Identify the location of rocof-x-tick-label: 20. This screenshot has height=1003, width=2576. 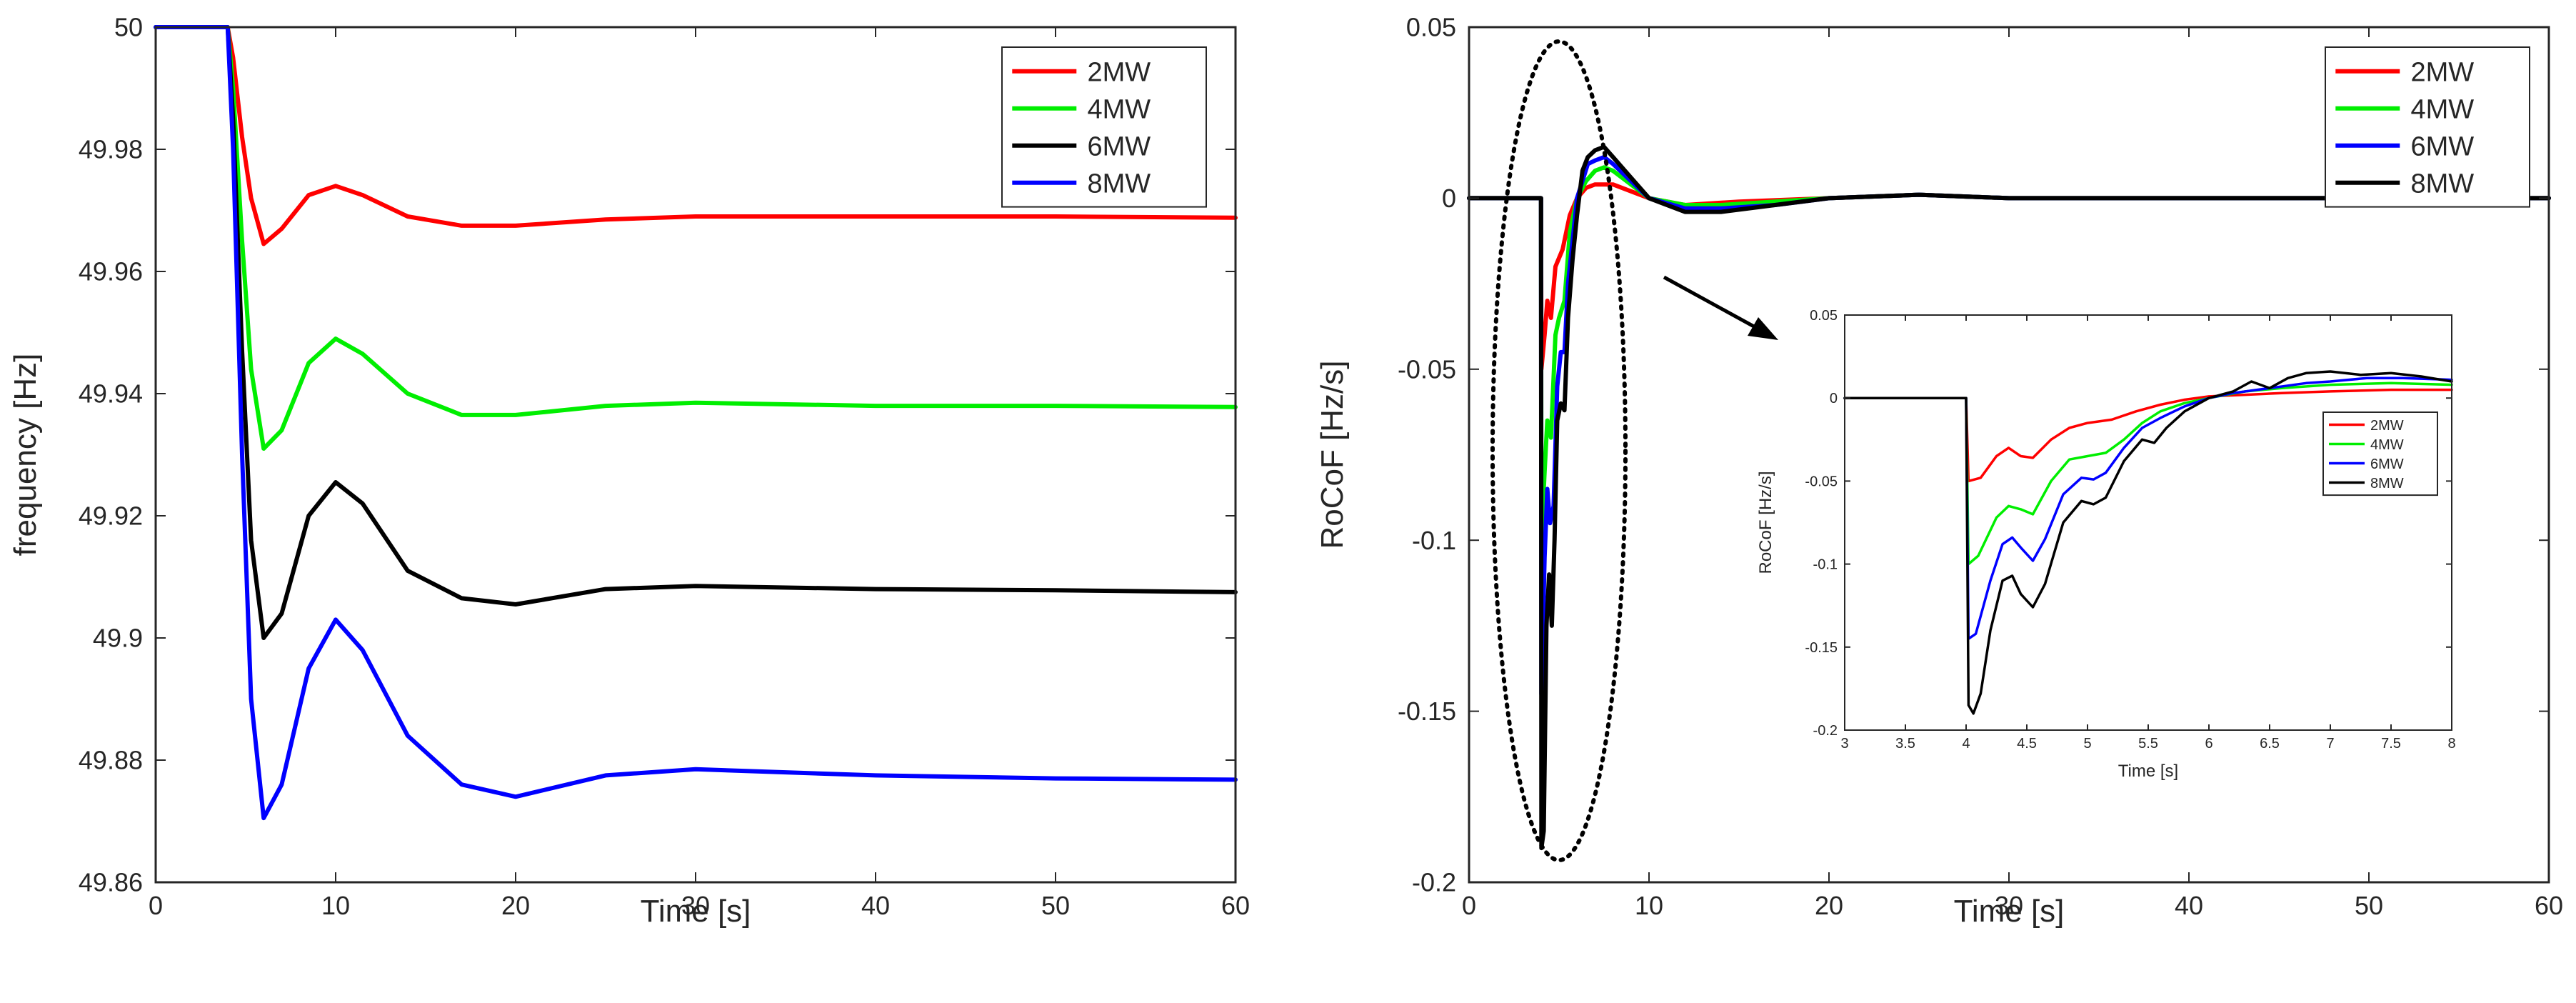
(1829, 905).